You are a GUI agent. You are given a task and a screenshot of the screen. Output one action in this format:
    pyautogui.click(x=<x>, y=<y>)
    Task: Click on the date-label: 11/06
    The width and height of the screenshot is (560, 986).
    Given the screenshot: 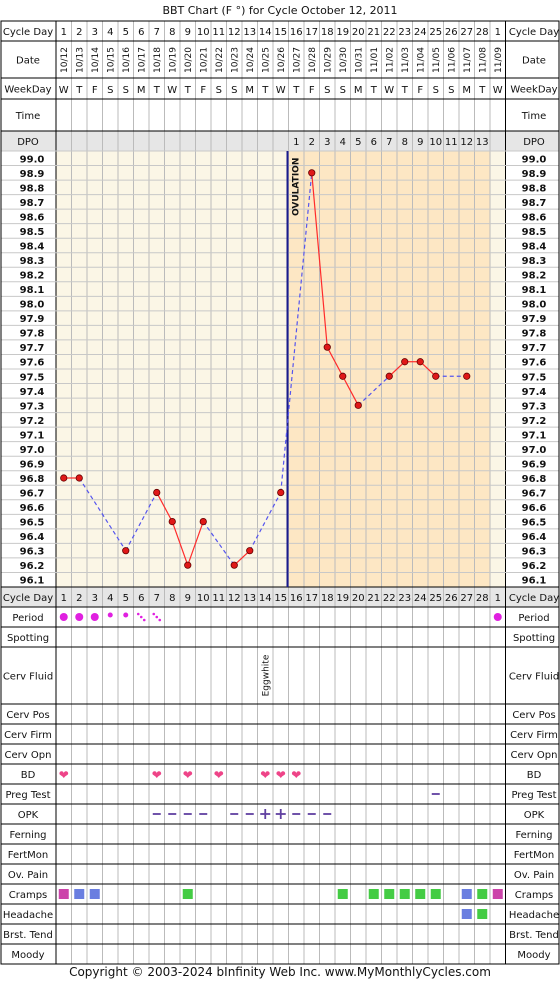 What is the action you would take?
    pyautogui.click(x=452, y=60)
    